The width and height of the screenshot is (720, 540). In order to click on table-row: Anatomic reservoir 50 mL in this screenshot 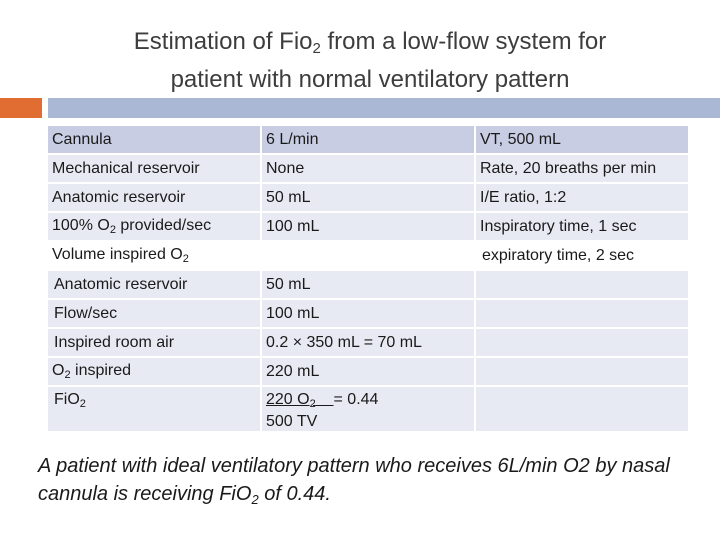, I will do `click(368, 284)`.